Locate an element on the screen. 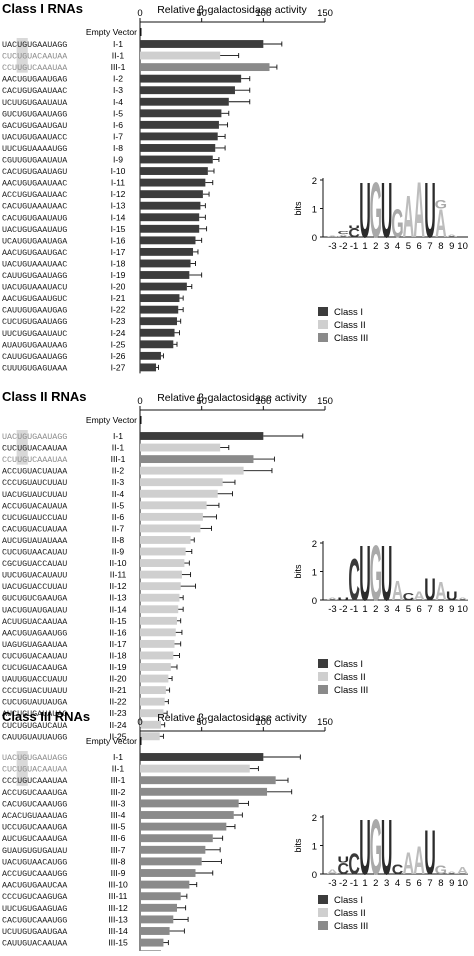  x-tick-label: 100 is located at coordinates (263, 13).